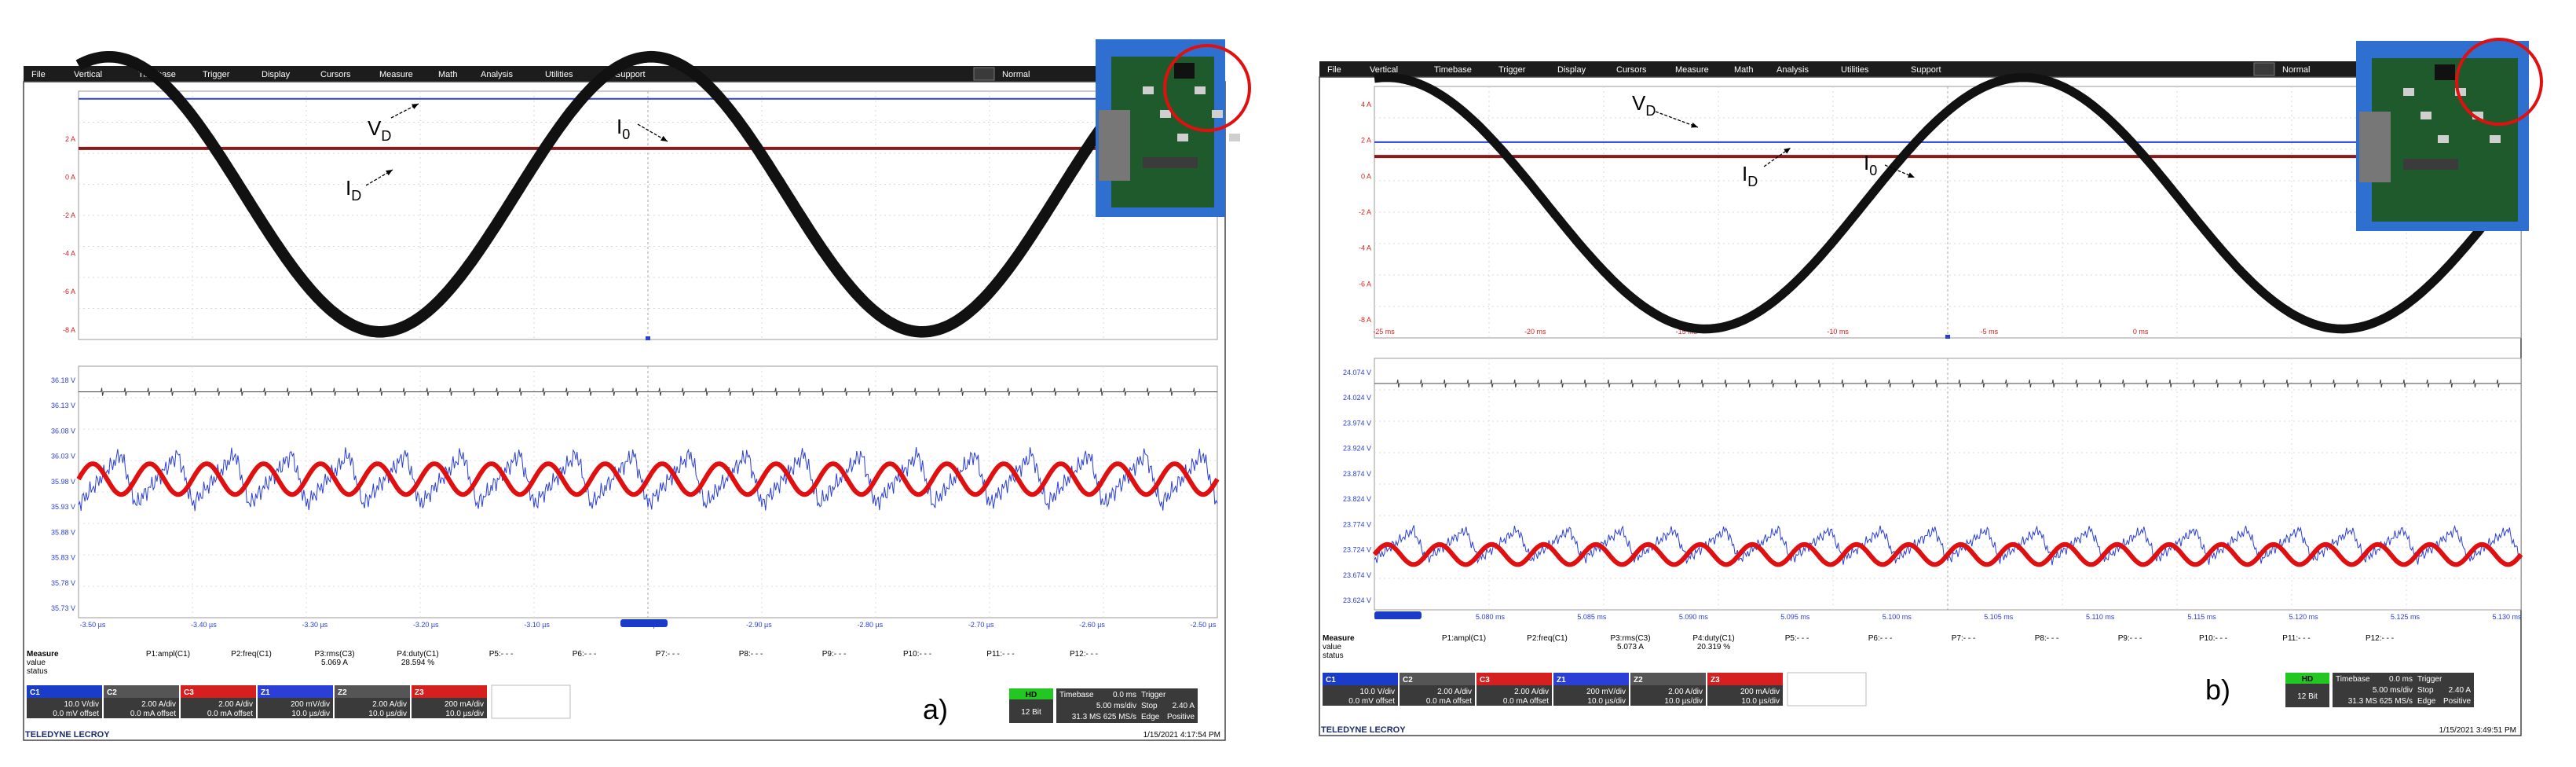  I want to click on upper-x-tick: -20 ms, so click(1535, 332).